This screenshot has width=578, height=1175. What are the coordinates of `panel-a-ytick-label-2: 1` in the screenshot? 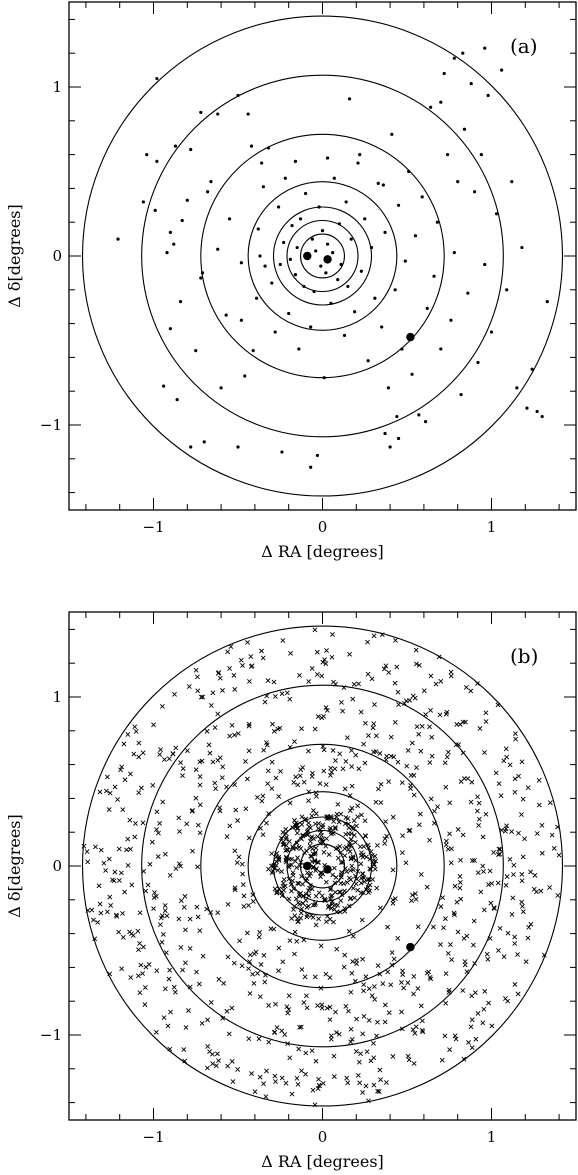 It's located at (57, 87).